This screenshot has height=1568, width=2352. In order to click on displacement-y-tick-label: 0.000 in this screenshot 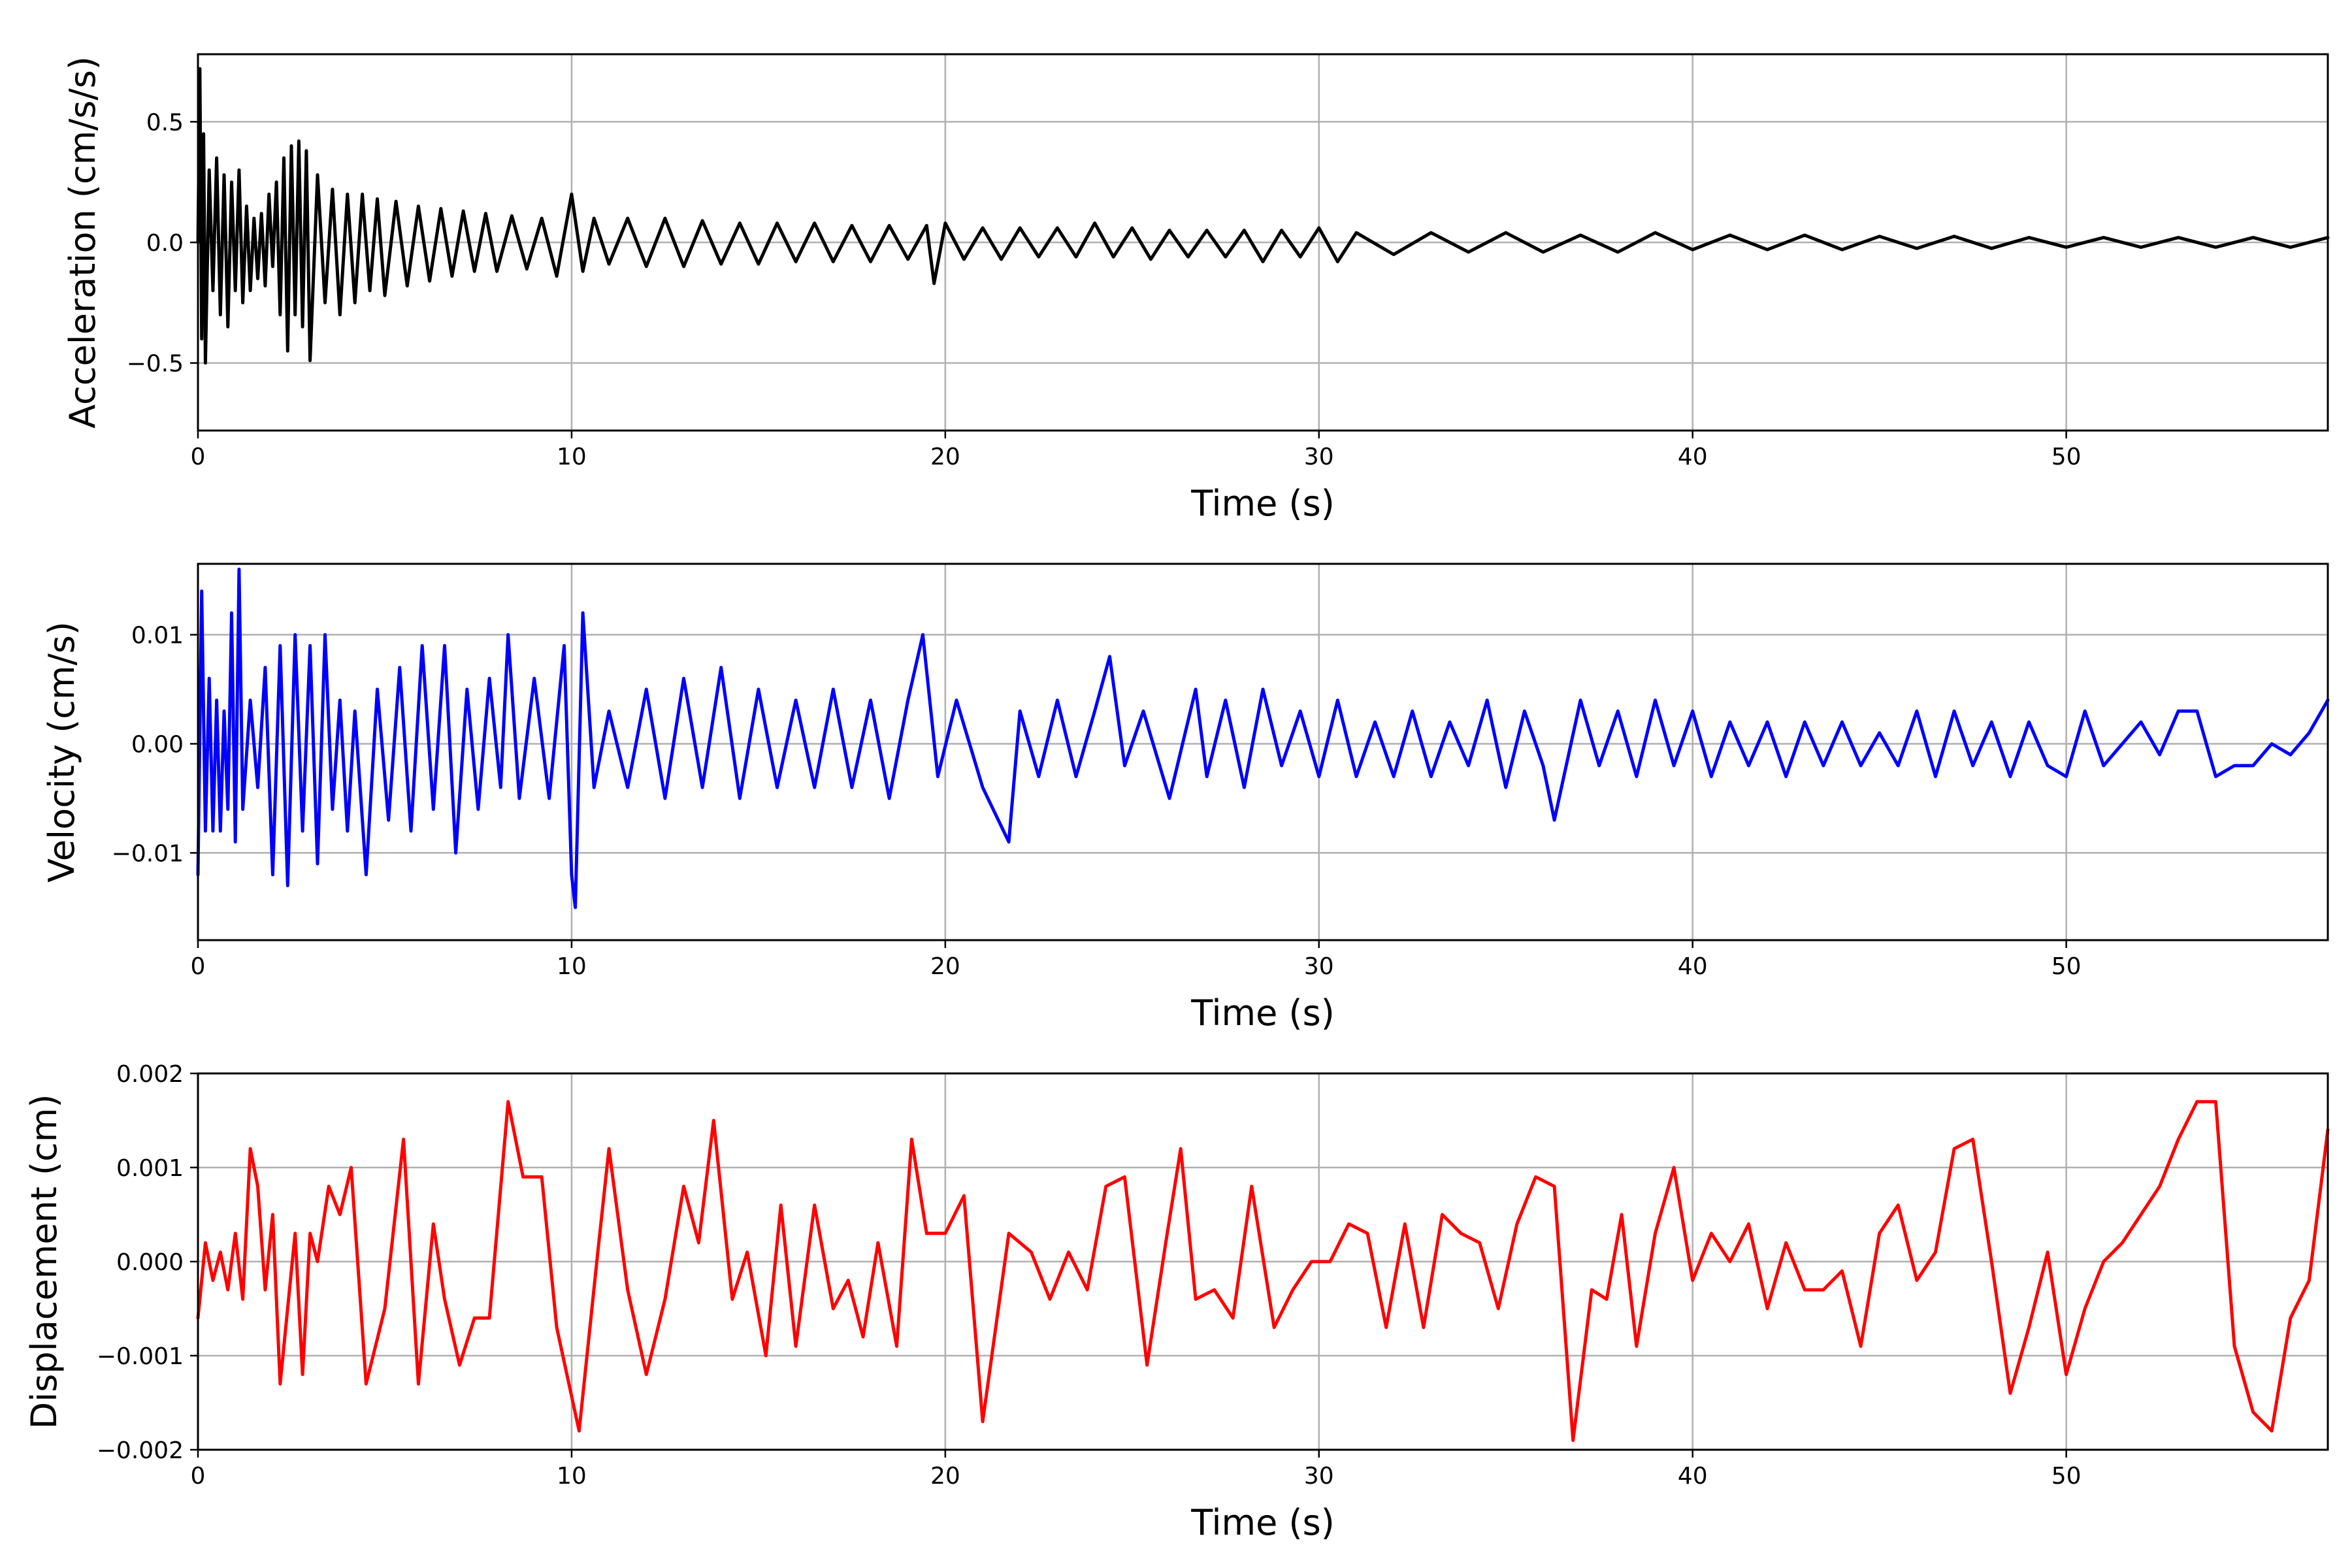, I will do `click(150, 1262)`.